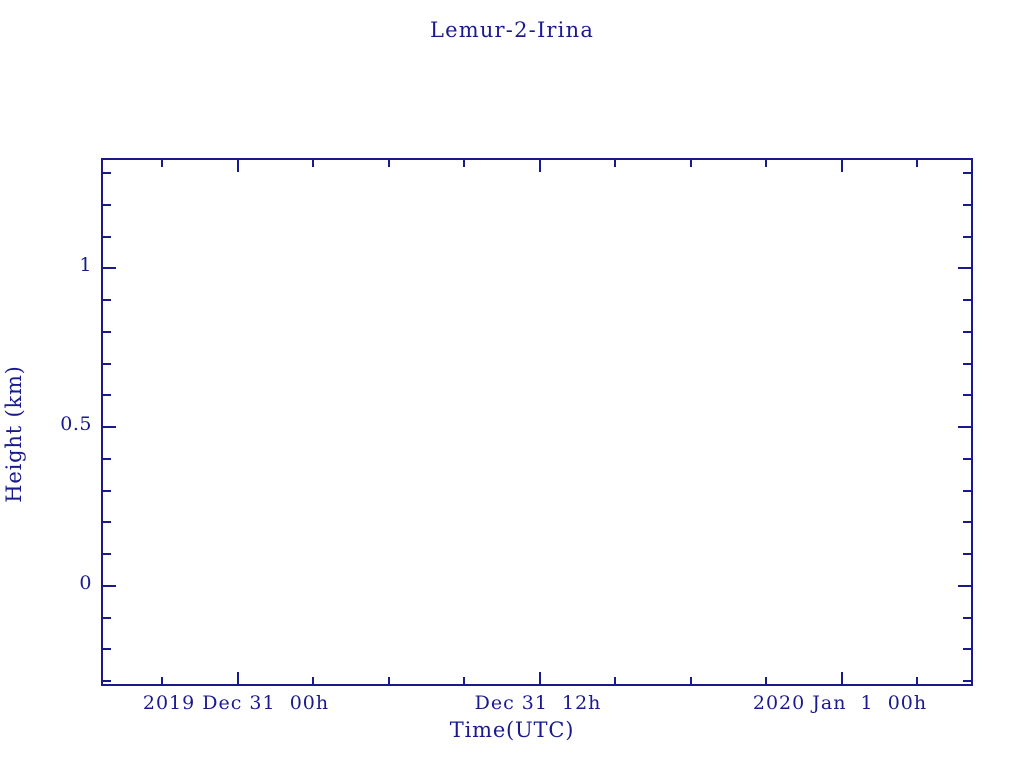 The width and height of the screenshot is (1024, 768). What do you see at coordinates (85, 583) in the screenshot?
I see `y-tick-label-0: 0` at bounding box center [85, 583].